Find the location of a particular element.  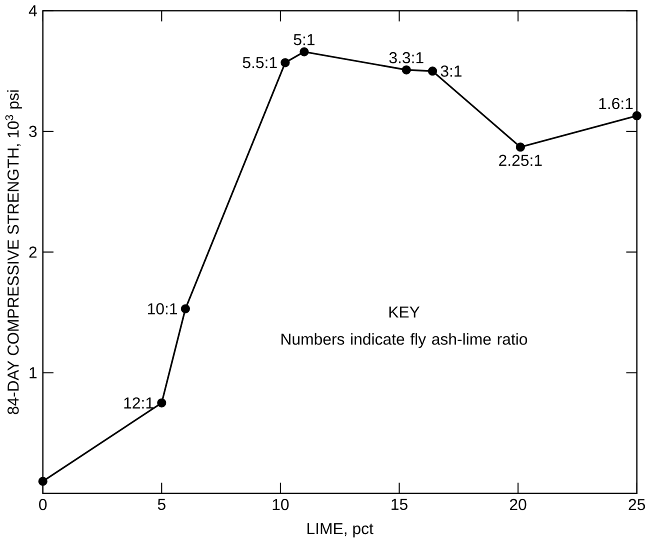

annotation: 2.25:1 is located at coordinates (520, 160).